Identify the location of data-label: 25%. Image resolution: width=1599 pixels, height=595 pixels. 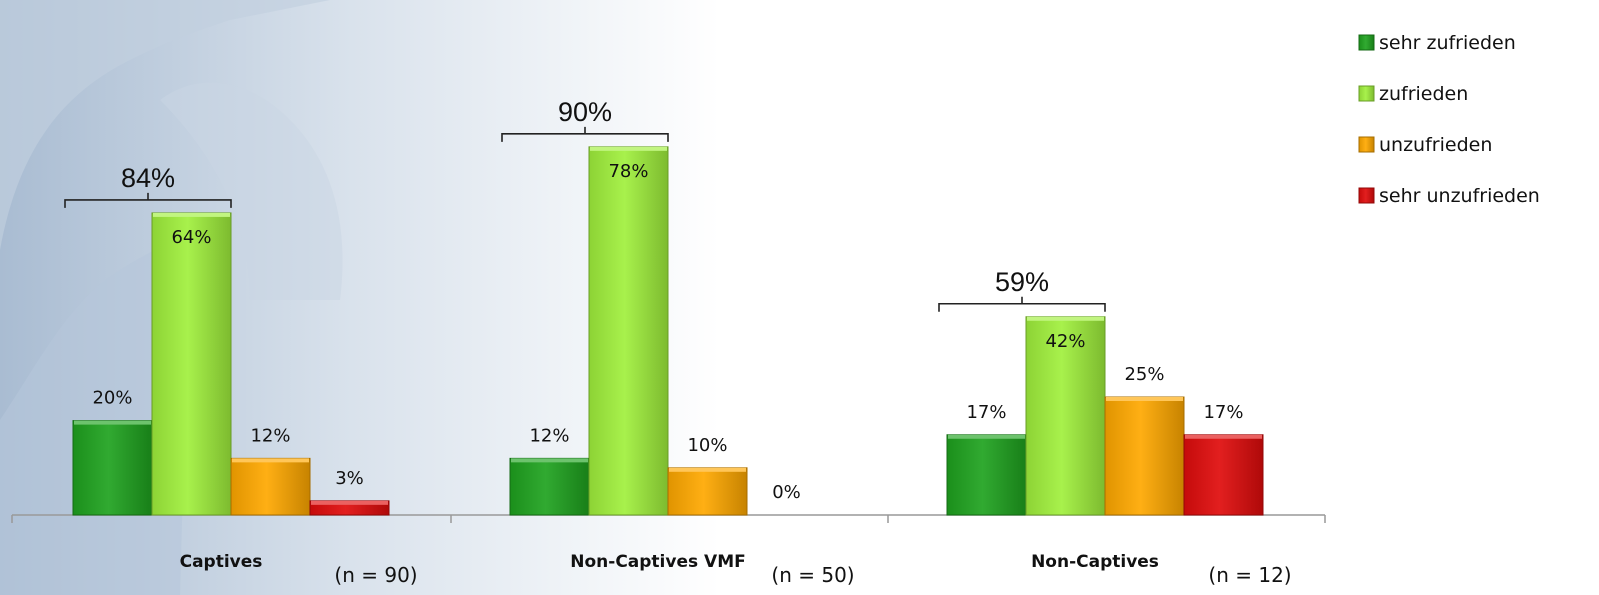
(1144, 374).